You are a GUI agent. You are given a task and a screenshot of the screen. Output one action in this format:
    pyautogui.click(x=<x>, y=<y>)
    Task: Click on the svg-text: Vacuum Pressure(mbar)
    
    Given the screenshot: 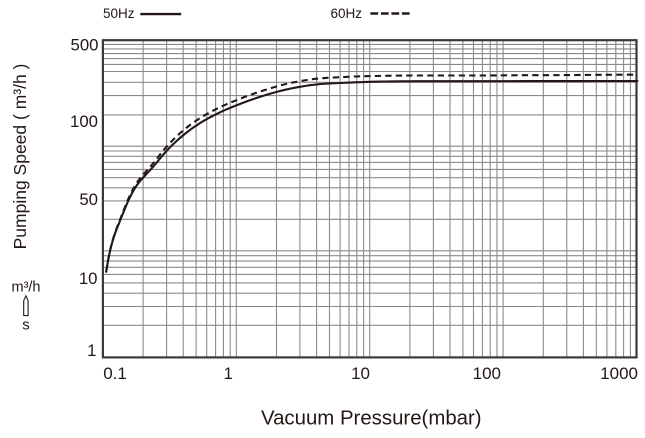 What is the action you would take?
    pyautogui.click(x=371, y=418)
    